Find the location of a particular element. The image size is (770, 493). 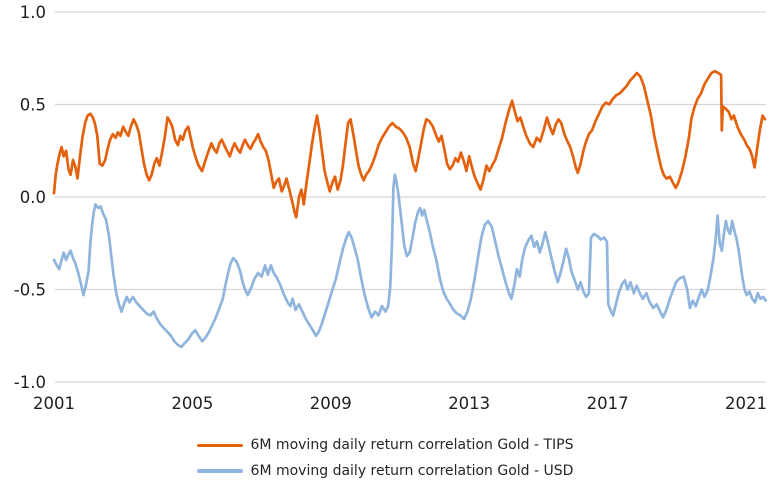

y-axis-tick-label: -0.5 is located at coordinates (30, 290).